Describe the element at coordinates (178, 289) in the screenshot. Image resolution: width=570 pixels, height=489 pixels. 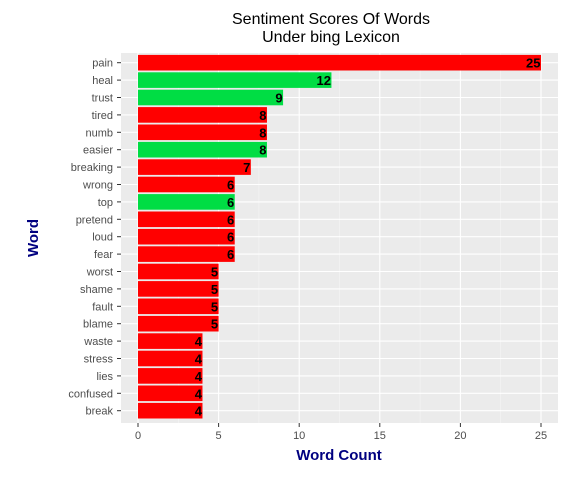
I see `bar-shame` at that location.